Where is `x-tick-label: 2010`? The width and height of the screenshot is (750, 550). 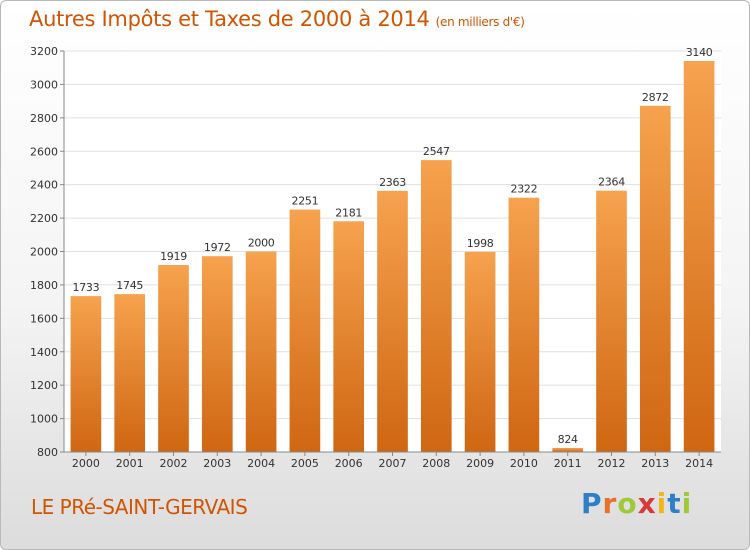 x-tick-label: 2010 is located at coordinates (524, 463).